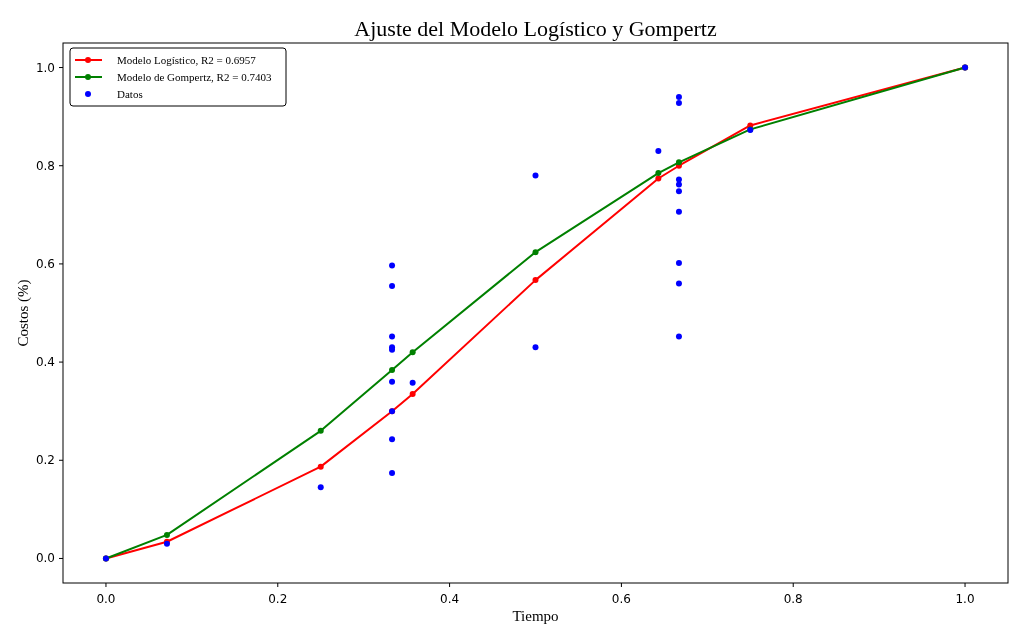 Image resolution: width=1012 pixels, height=627 pixels. I want to click on x-axis-title: Tiempo, so click(535, 616).